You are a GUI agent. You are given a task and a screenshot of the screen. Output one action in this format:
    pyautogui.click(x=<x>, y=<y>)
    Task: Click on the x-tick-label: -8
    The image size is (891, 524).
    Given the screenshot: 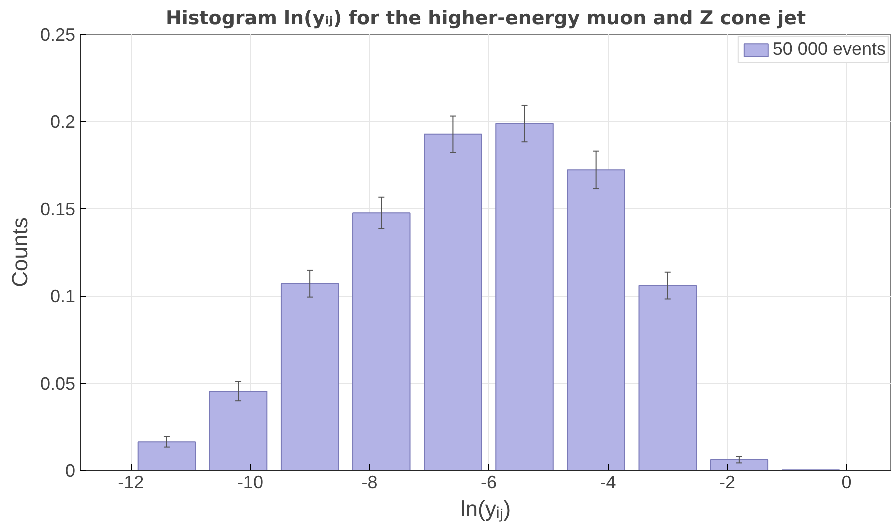 What is the action you would take?
    pyautogui.click(x=370, y=482)
    